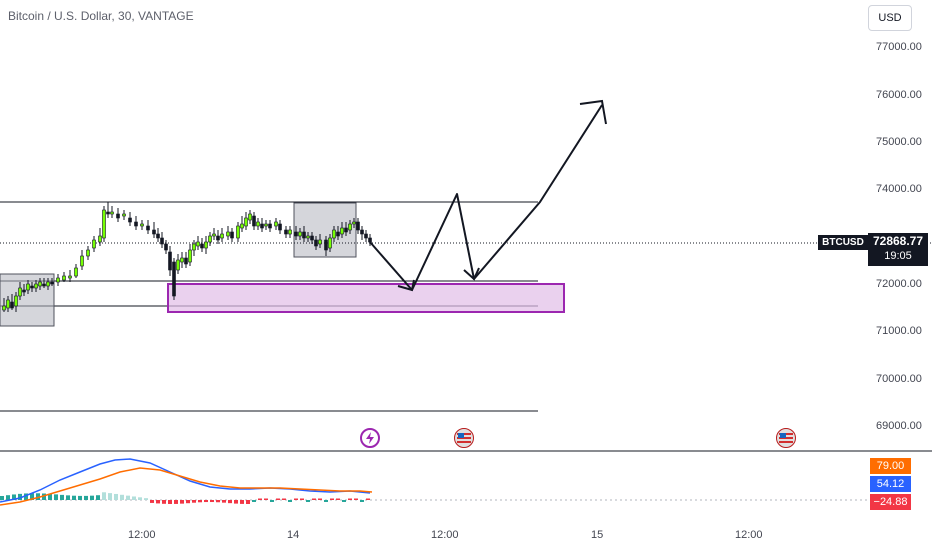 The height and width of the screenshot is (550, 932). I want to click on bar-countdown: 19:05, so click(898, 256).